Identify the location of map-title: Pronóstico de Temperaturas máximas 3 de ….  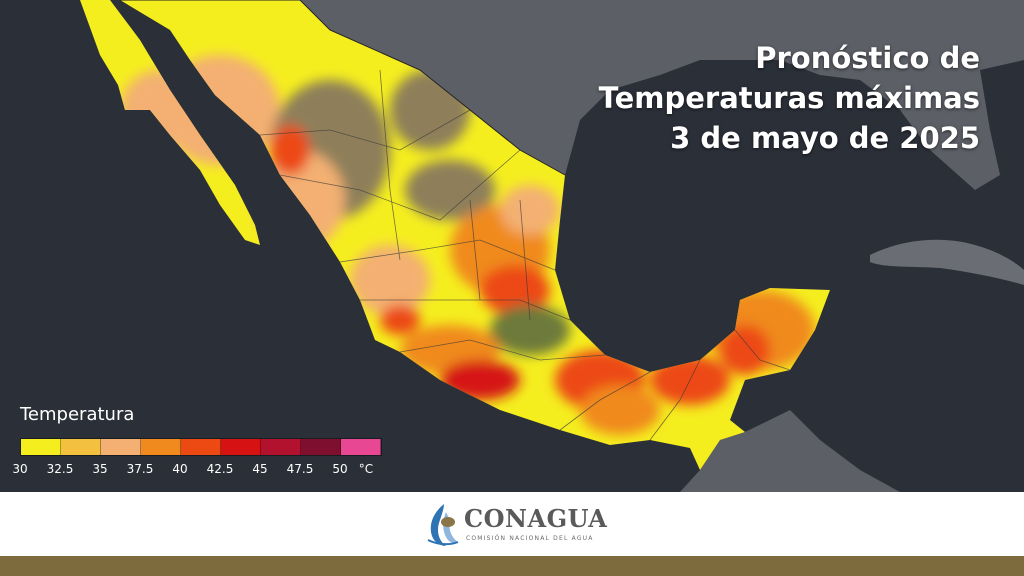
(789, 98).